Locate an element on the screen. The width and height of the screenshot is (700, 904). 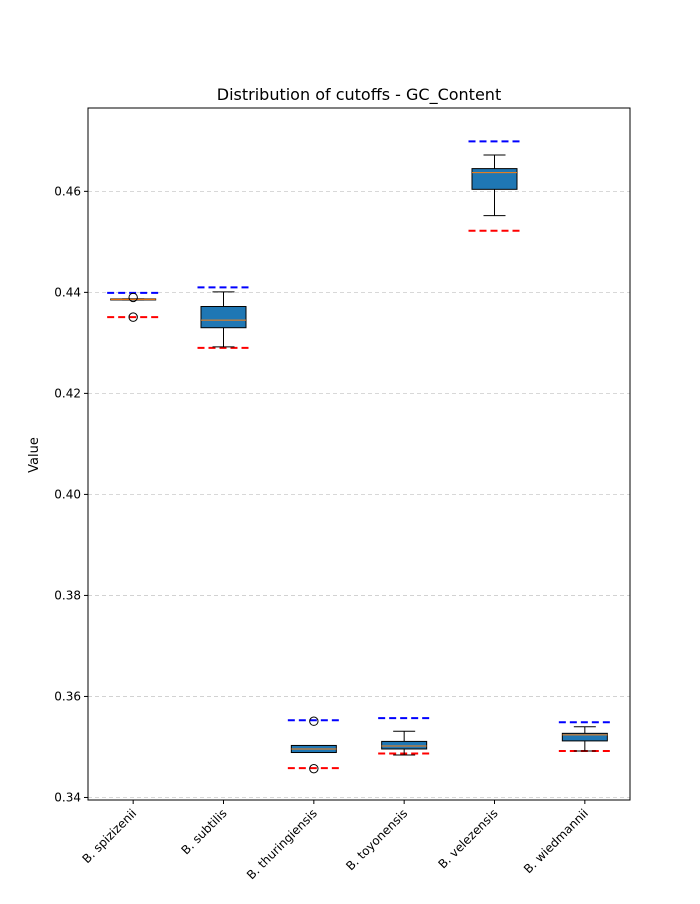
y-tick-label: 0.42 is located at coordinates (67, 393).